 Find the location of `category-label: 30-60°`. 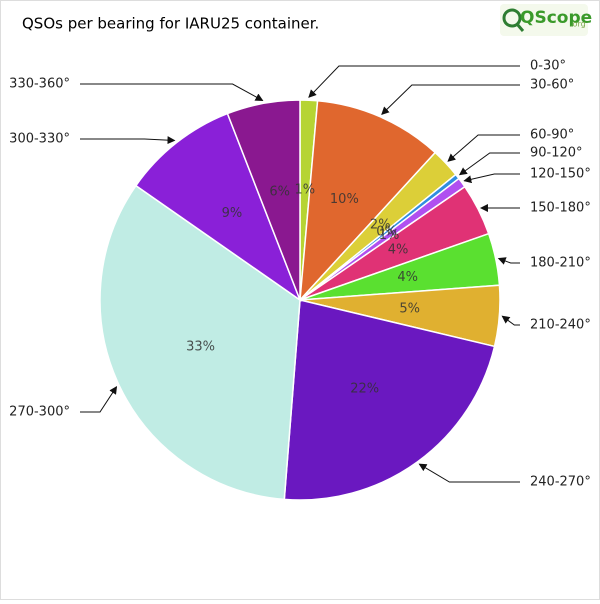

category-label: 30-60° is located at coordinates (552, 85).